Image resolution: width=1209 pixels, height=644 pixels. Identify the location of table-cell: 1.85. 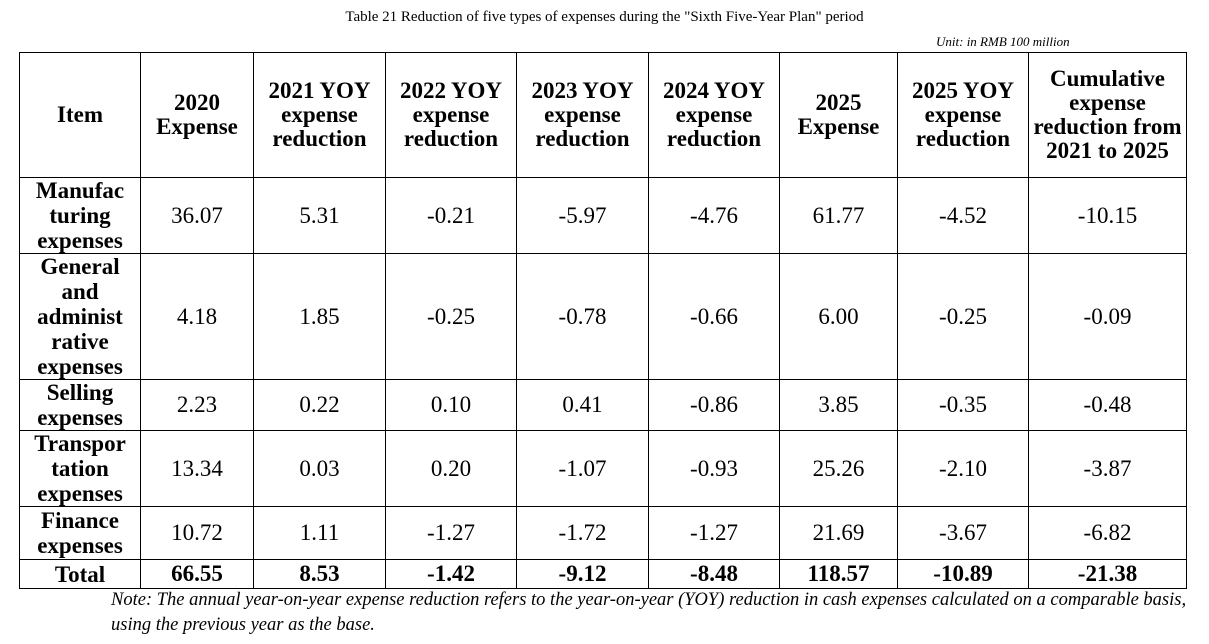
(319, 316).